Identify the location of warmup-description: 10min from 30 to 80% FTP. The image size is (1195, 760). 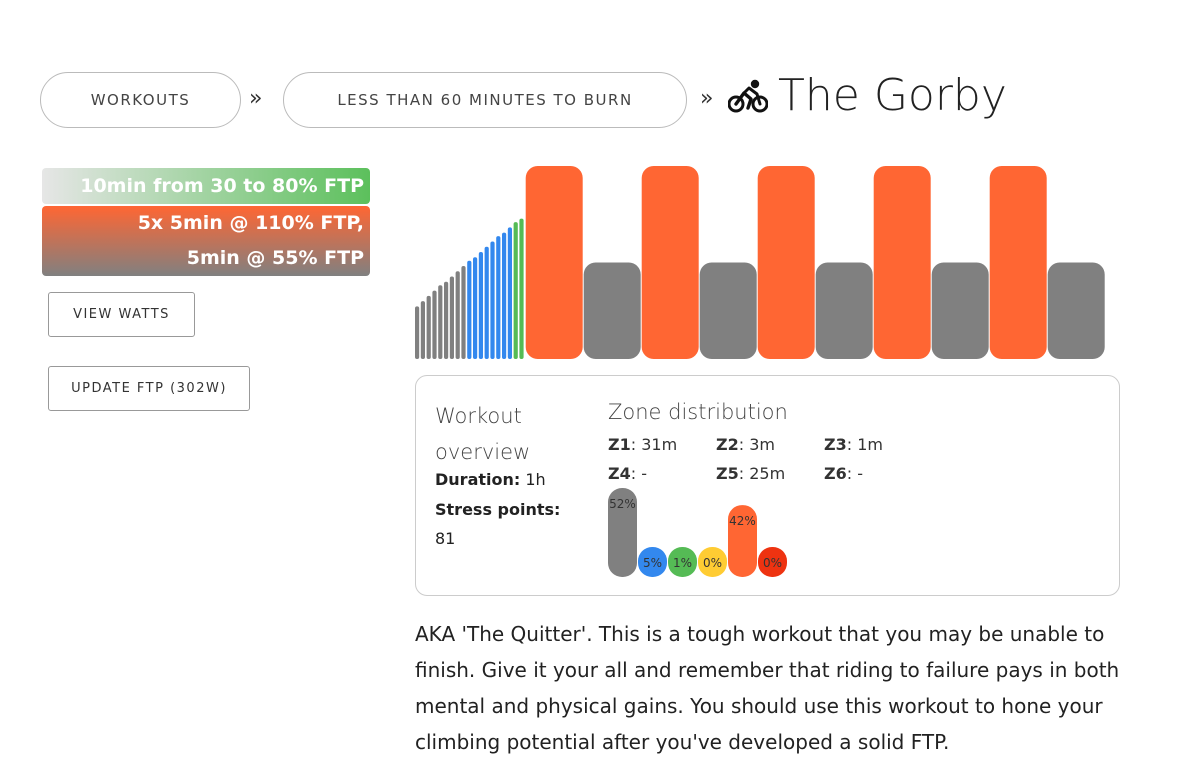
(206, 186).